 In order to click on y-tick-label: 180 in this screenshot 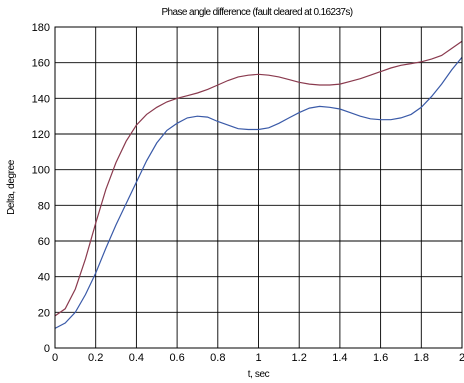, I will do `click(41, 28)`.